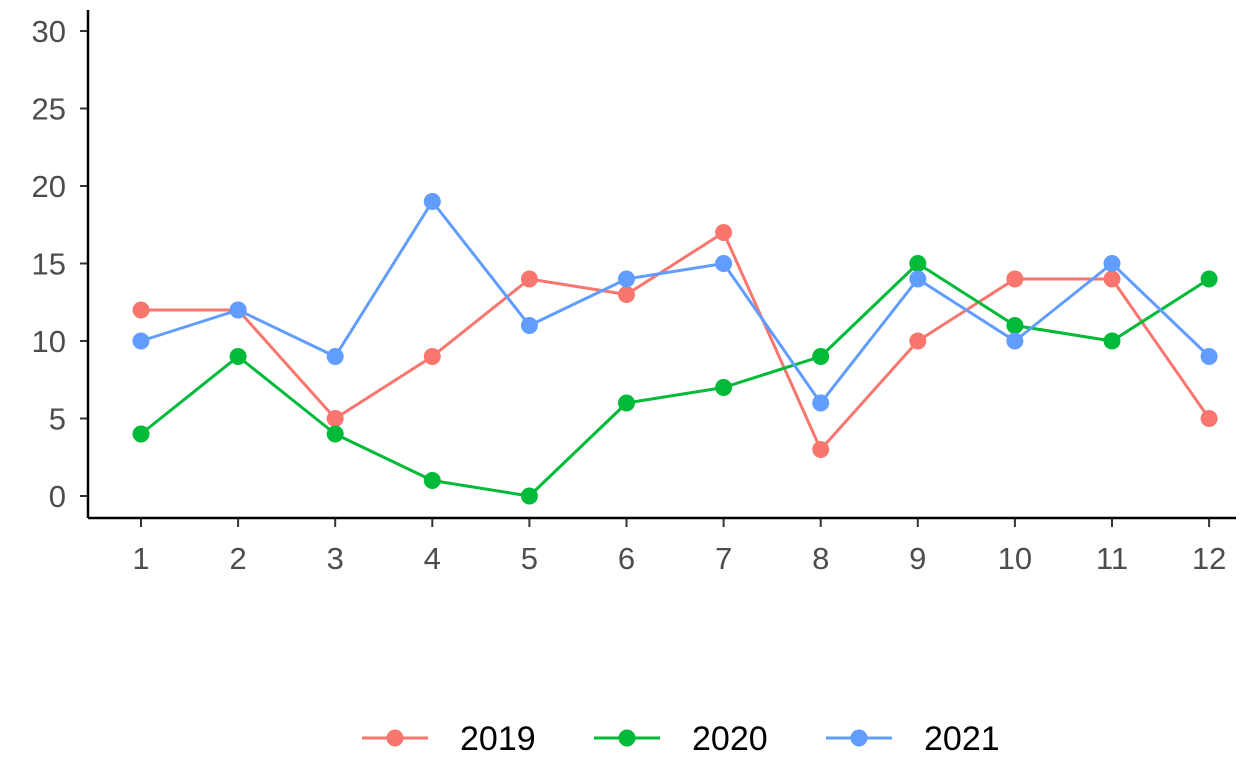 This screenshot has height=757, width=1242. I want to click on legend-label: 2021, so click(962, 738).